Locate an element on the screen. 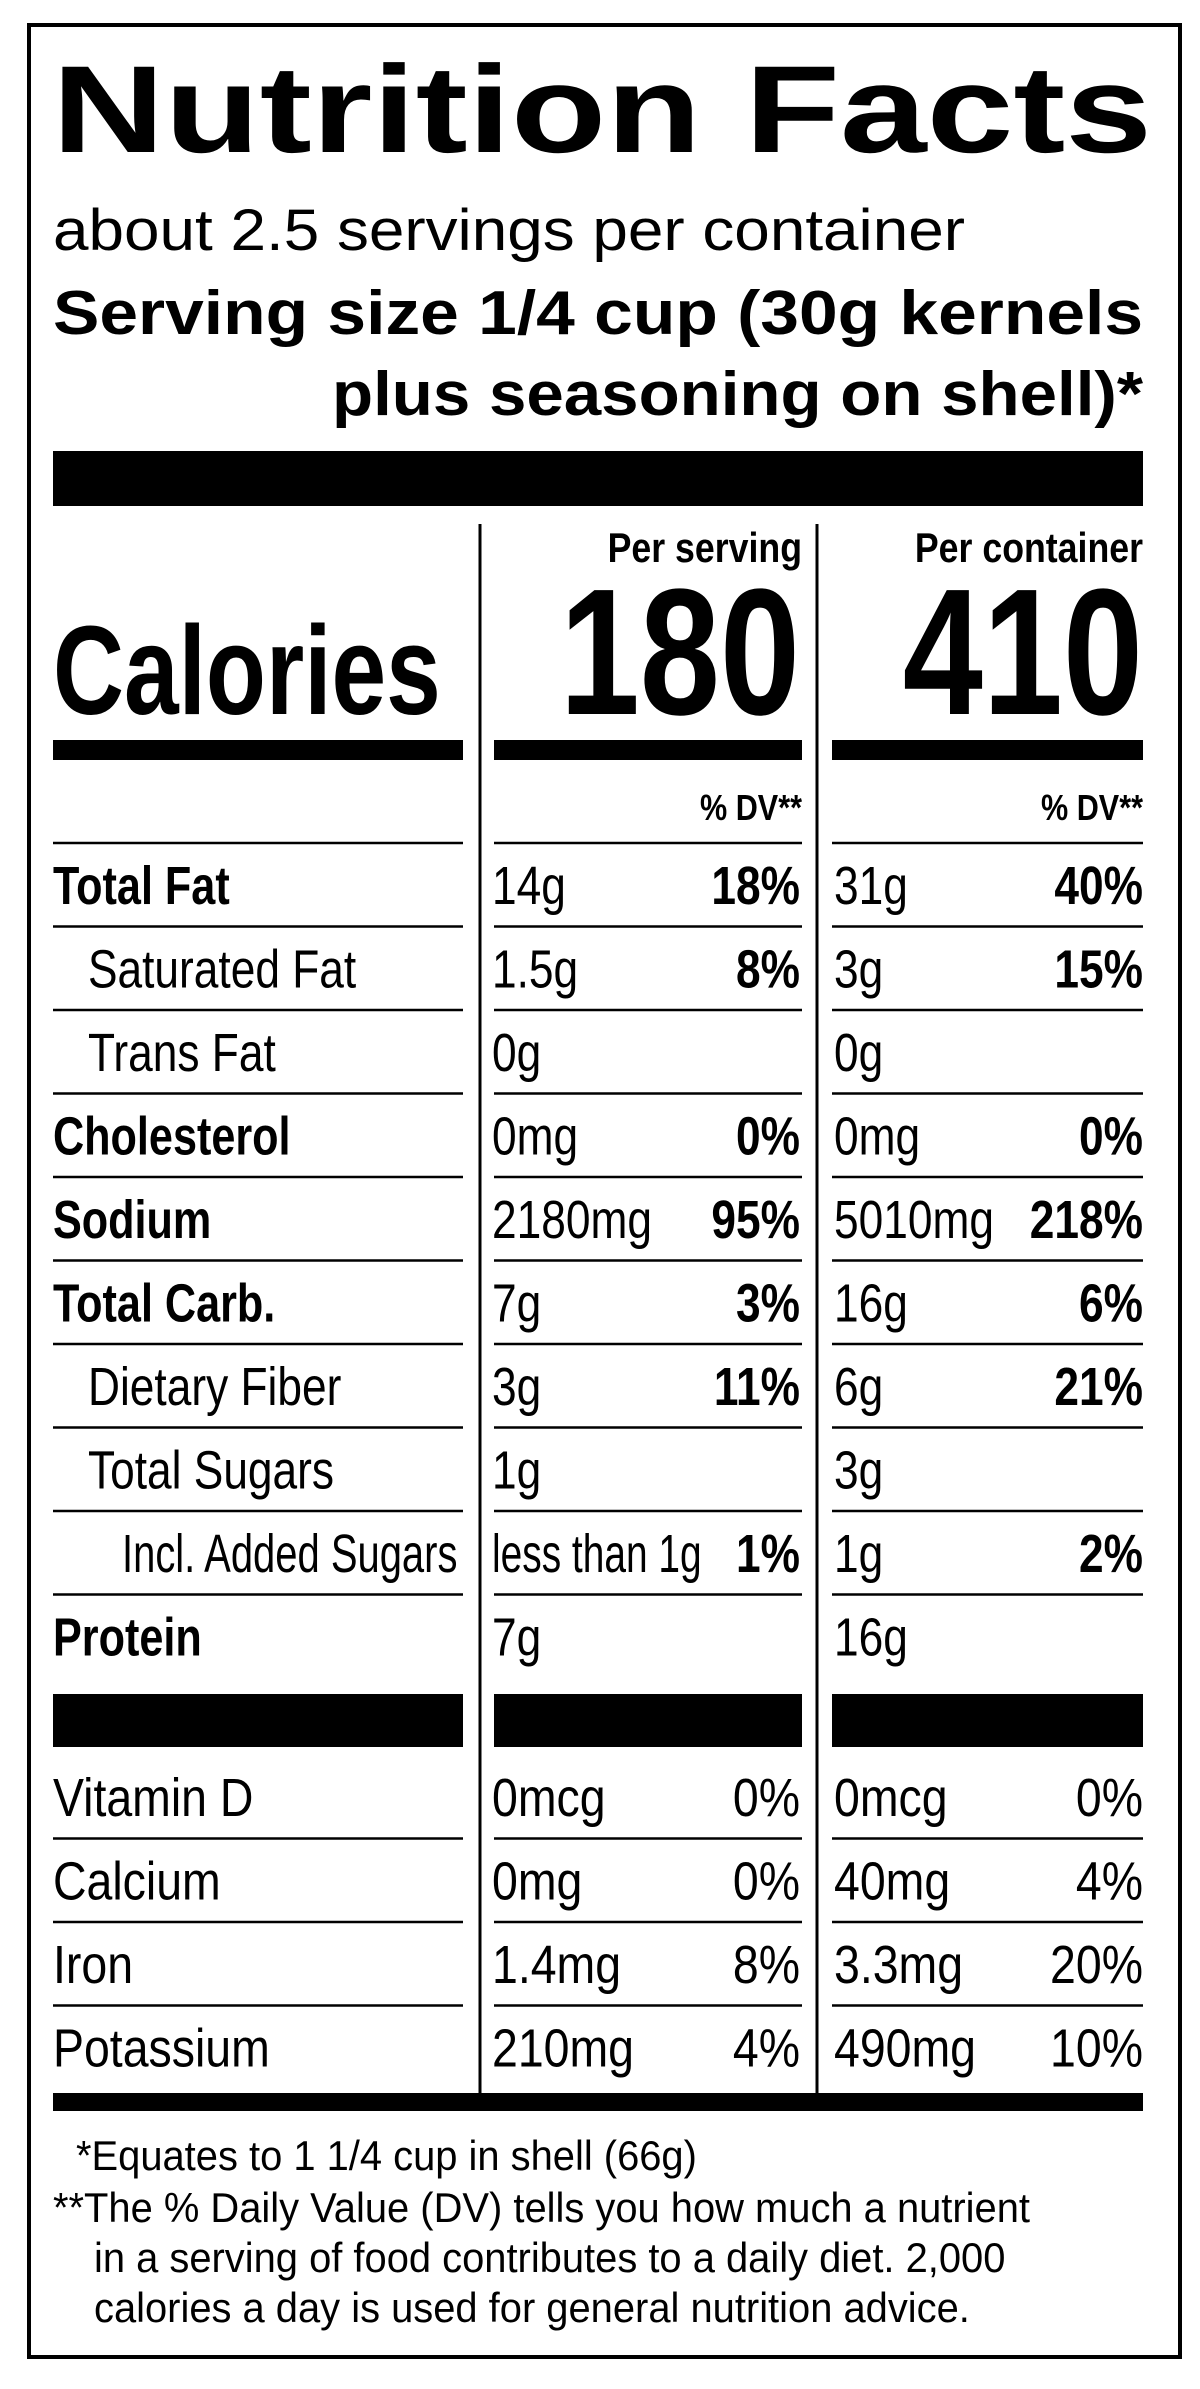 This screenshot has height=2389, width=1200. daily-value: 218% is located at coordinates (1086, 1220).